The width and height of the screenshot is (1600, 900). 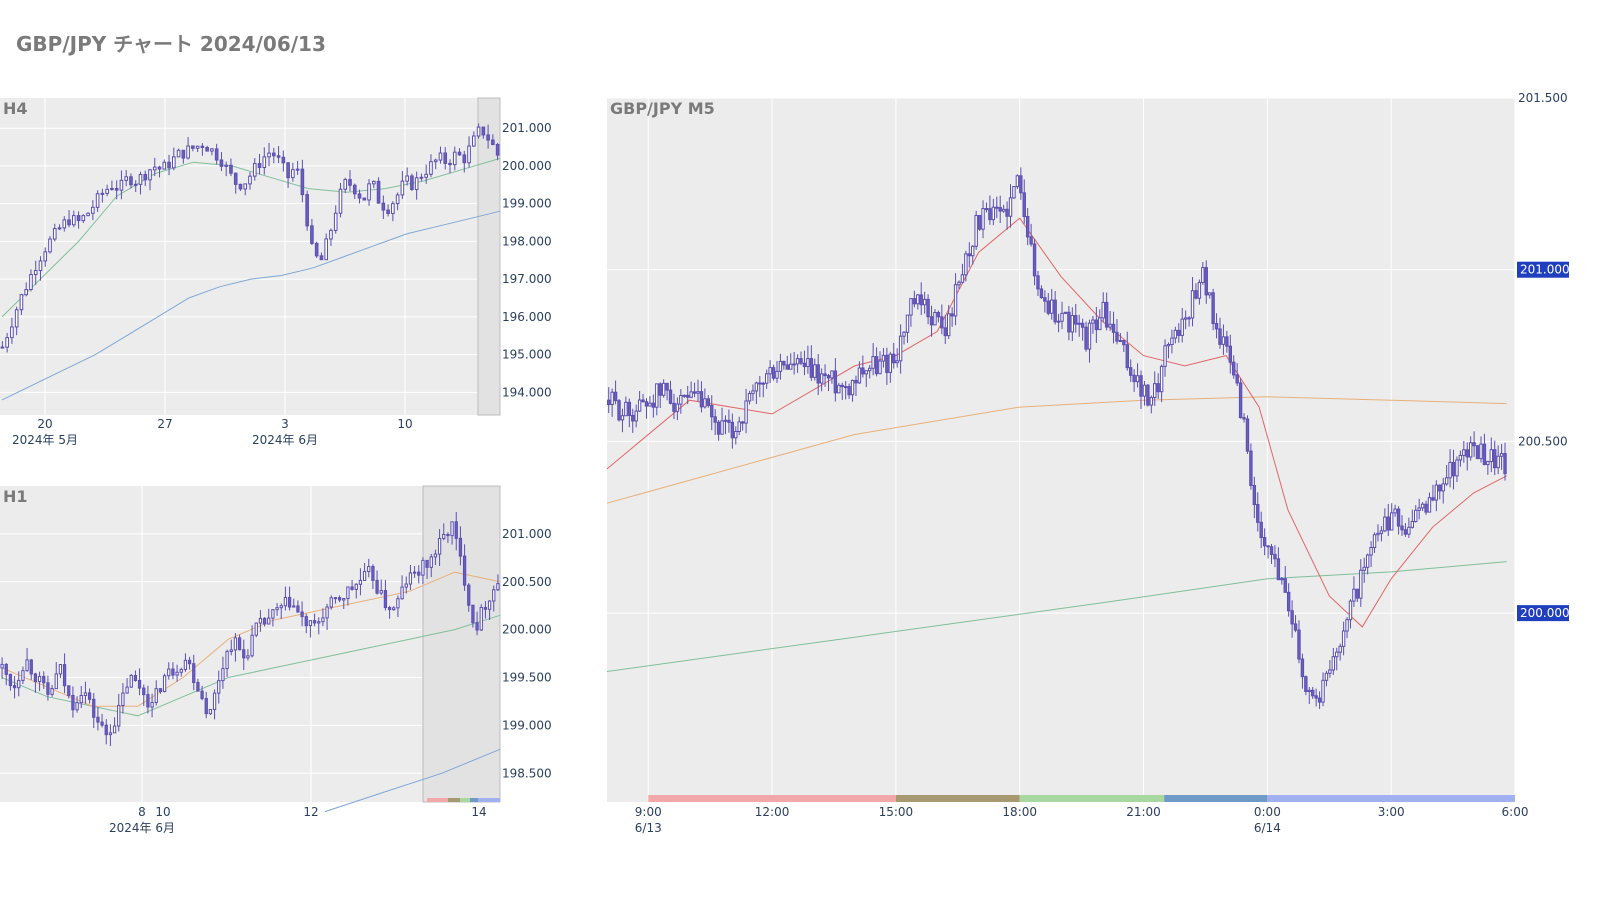 What do you see at coordinates (527, 582) in the screenshot?
I see `y-tick-label: 200.500` at bounding box center [527, 582].